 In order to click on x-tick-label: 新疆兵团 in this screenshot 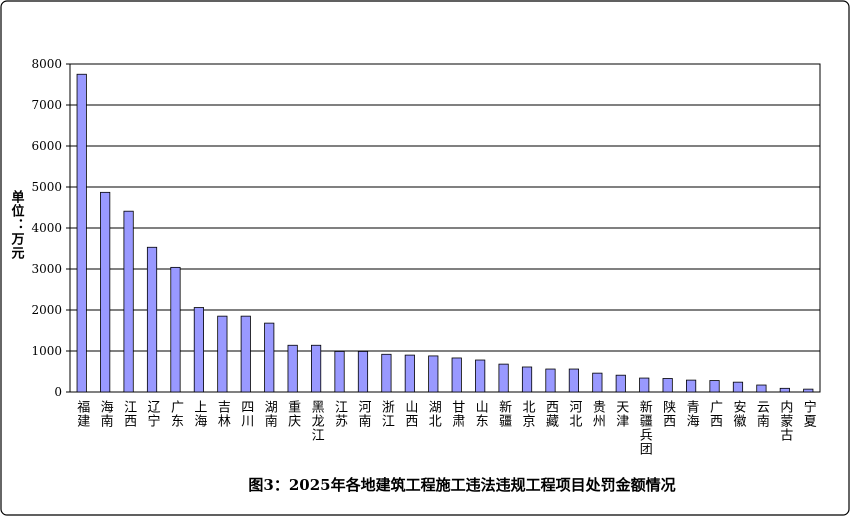, I will do `click(645, 427)`.